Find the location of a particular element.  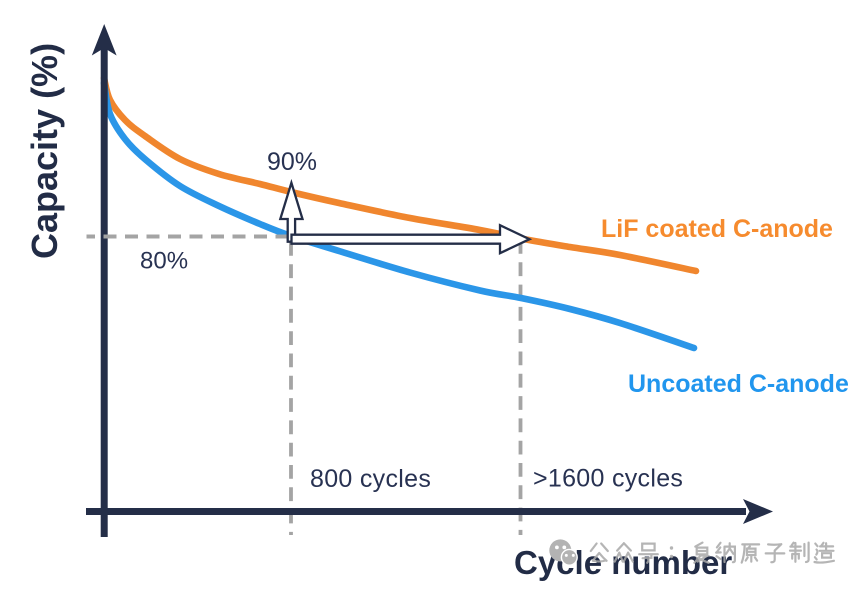

svg-text: Capacity (%) is located at coordinates (44, 151).